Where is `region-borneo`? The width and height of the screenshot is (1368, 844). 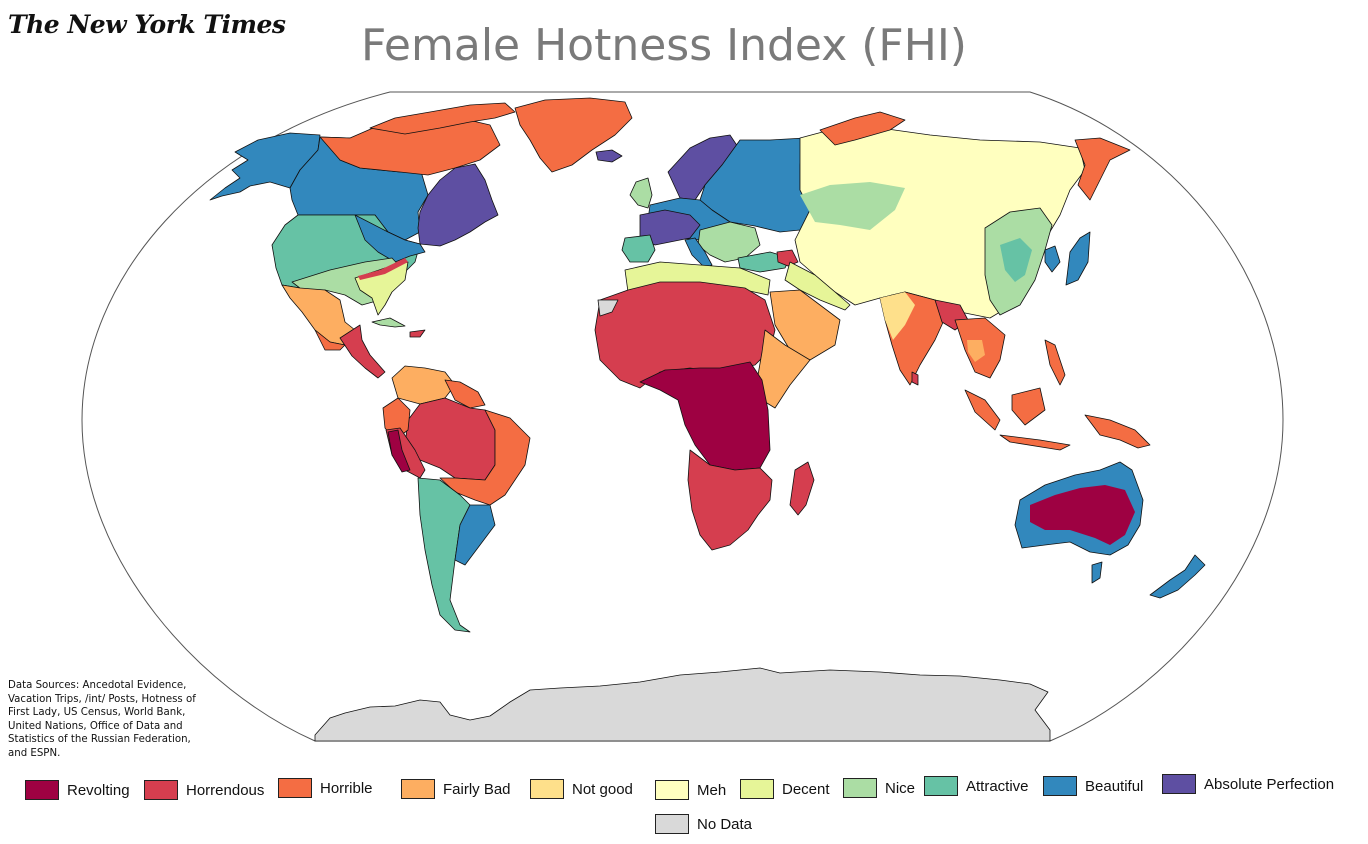 region-borneo is located at coordinates (1028, 406).